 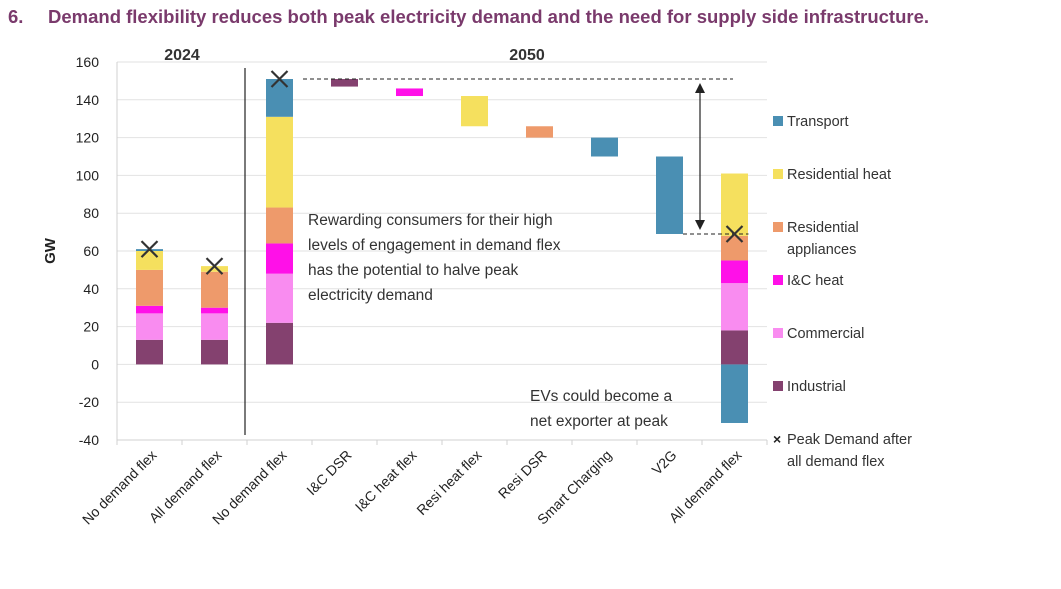 I want to click on legend-swatch-commercial, so click(x=778, y=333).